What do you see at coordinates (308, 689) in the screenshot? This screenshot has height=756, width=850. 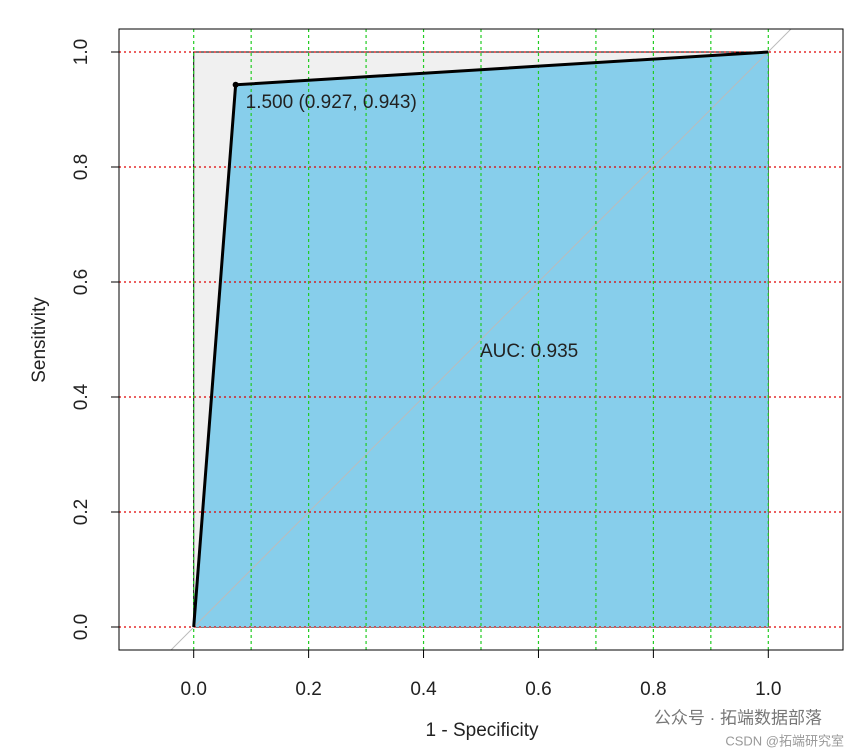 I see `x-tick-label: 0.2` at bounding box center [308, 689].